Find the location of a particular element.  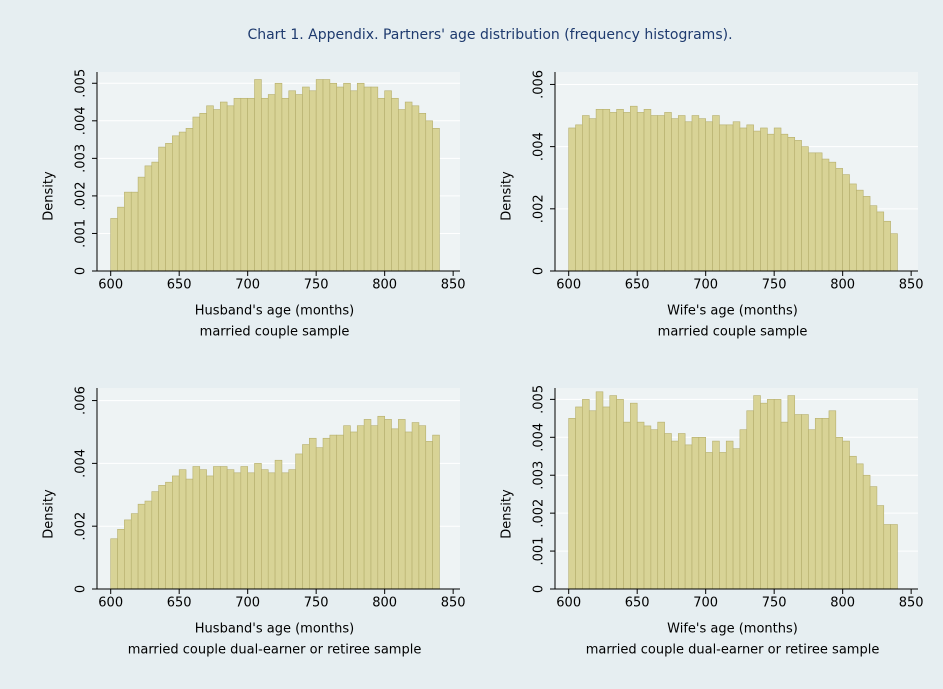

y-tick-label: .006 is located at coordinates (539, 84).